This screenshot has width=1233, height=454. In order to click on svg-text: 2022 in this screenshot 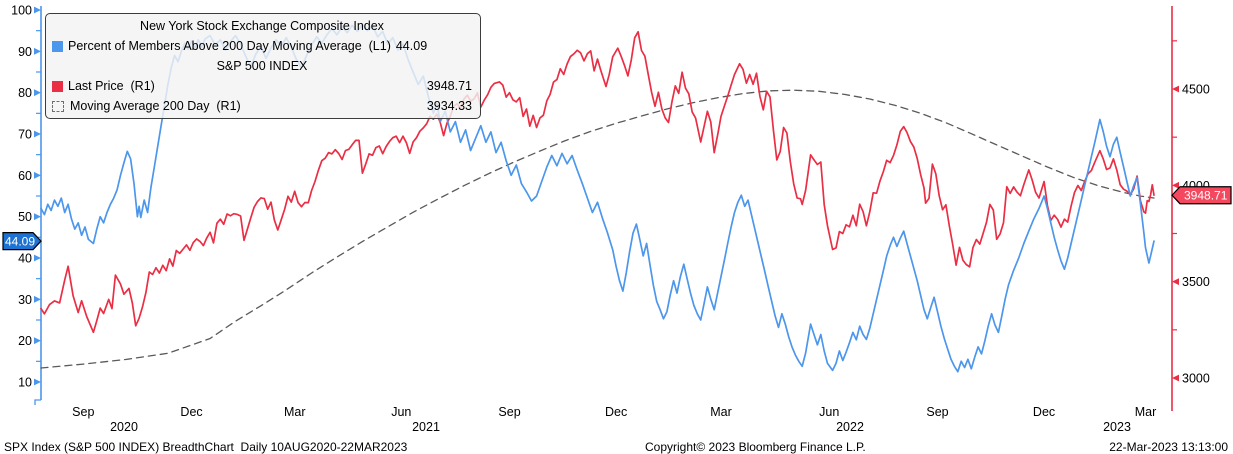, I will do `click(850, 427)`.